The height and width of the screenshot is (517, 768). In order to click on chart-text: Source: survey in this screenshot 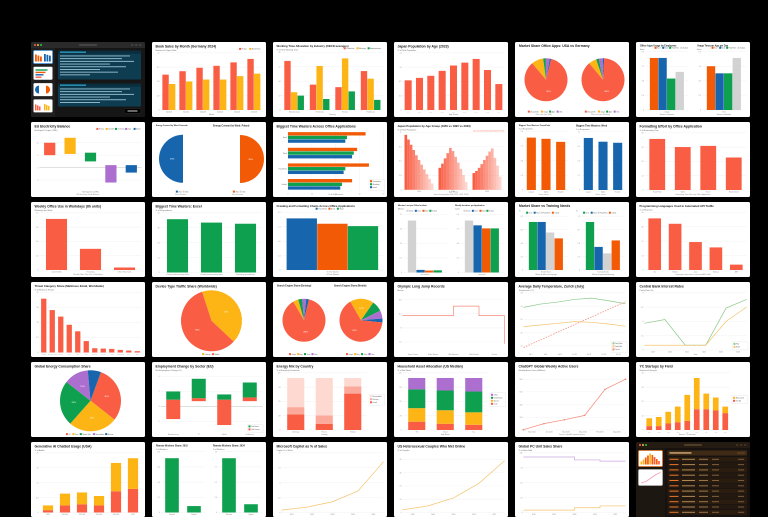, I will do `click(600, 194)`.